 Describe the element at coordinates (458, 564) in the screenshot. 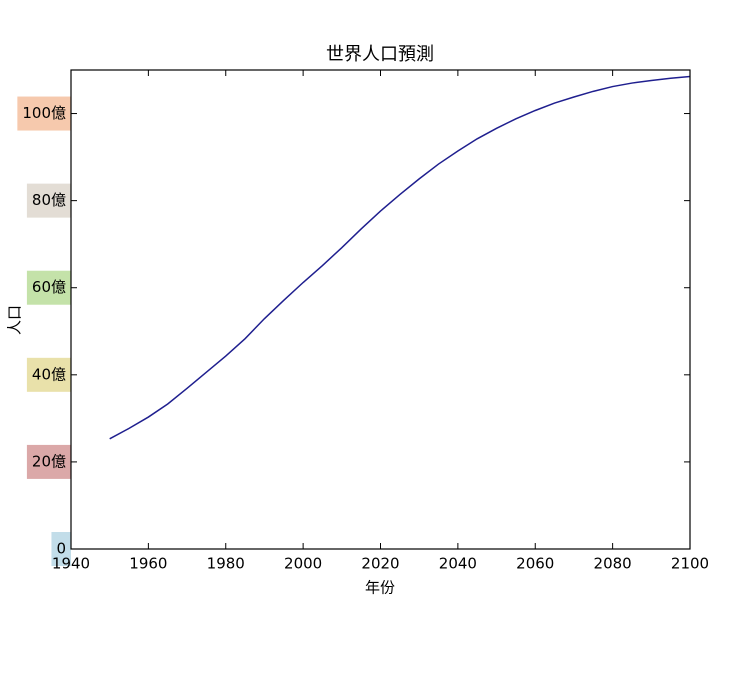

I see `x-tick-label: 2040` at that location.